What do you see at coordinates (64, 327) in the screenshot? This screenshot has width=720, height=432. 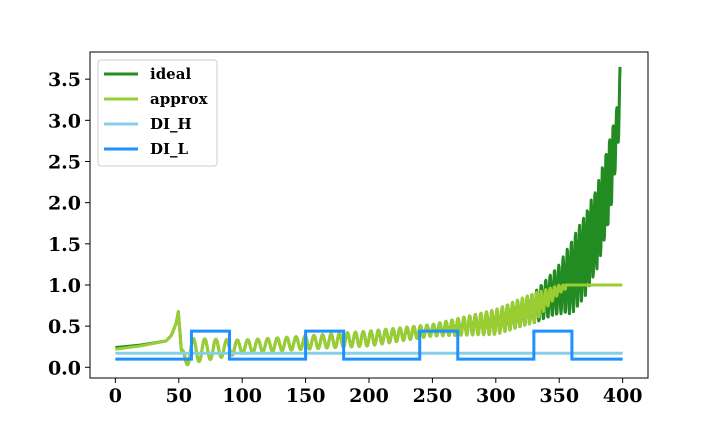 I see `y-tick-label: 0.5` at bounding box center [64, 327].